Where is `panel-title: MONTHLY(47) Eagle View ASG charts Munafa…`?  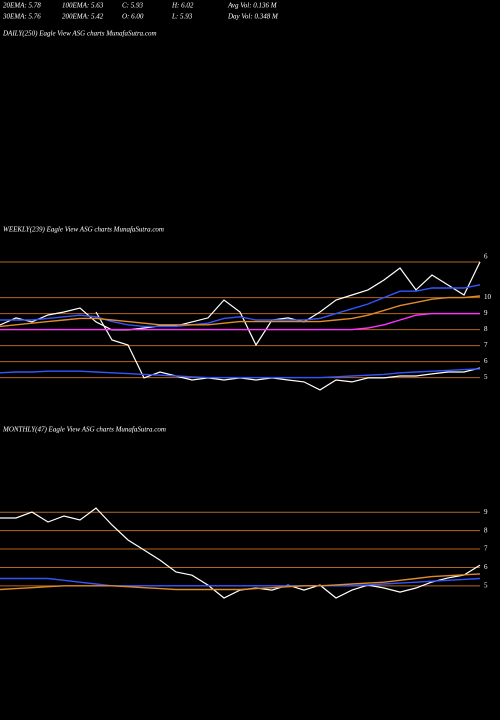
panel-title: MONTHLY(47) Eagle View ASG charts Munafa… is located at coordinates (84, 430).